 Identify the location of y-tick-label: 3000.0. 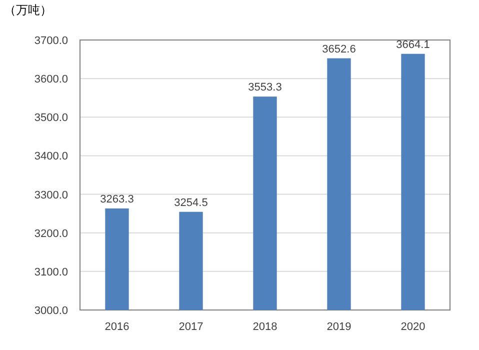
(51, 311).